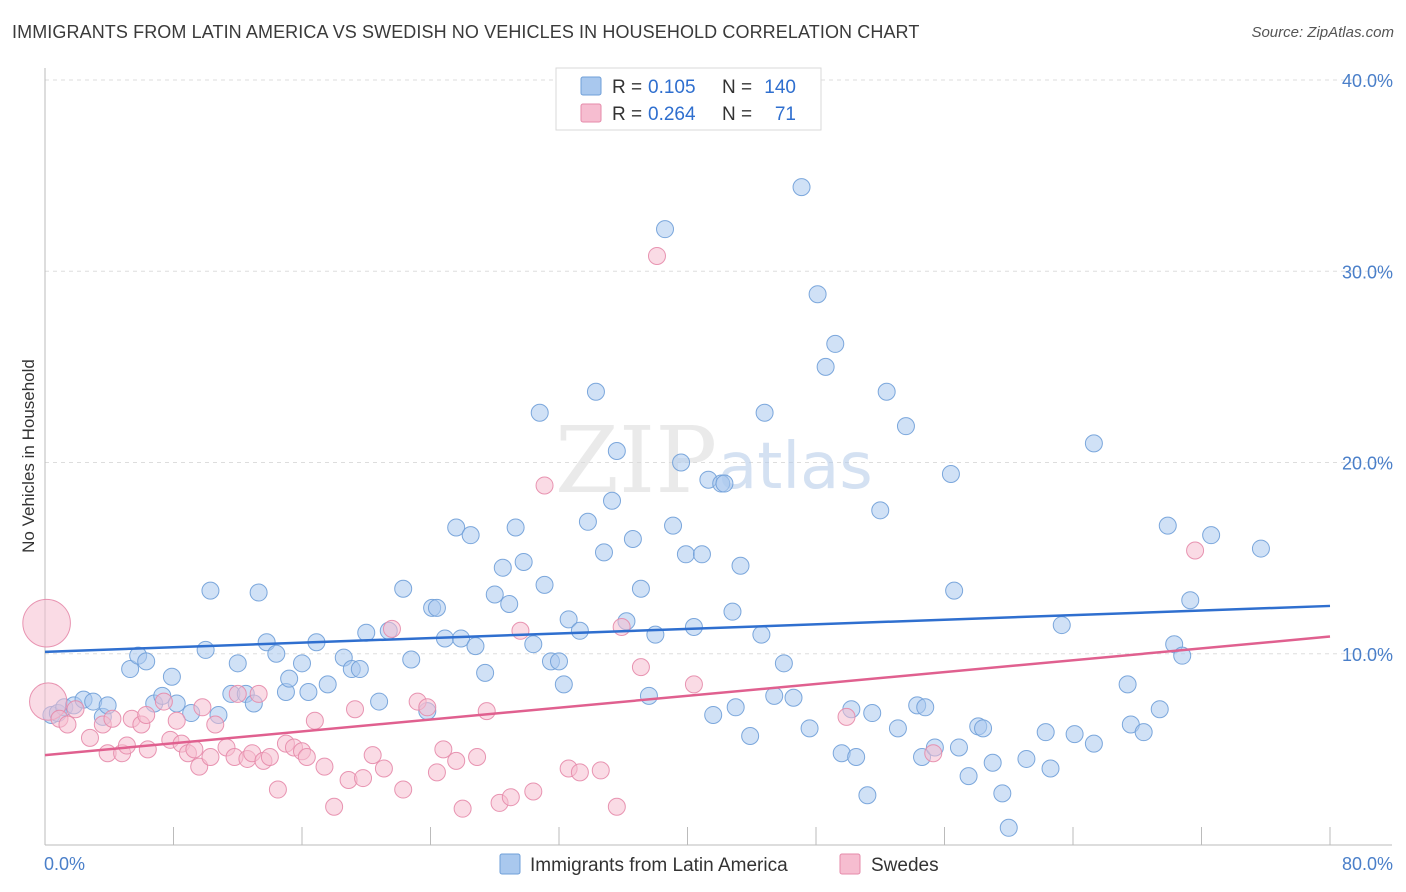 This screenshot has width=1406, height=892. I want to click on watermark: ZIP atlas, so click(714, 460).